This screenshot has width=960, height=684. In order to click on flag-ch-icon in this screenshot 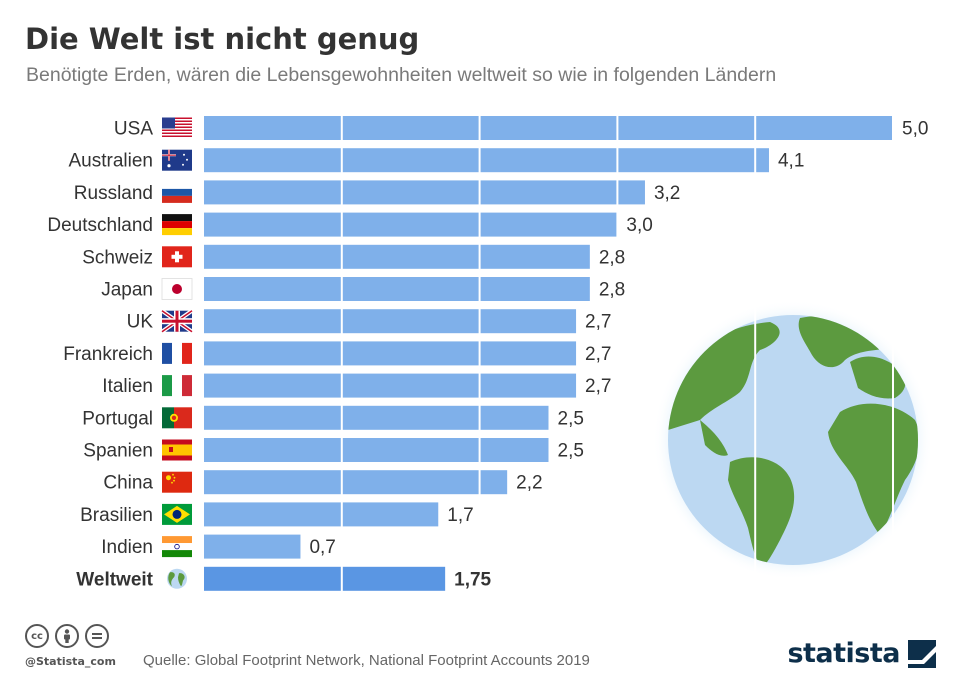, I will do `click(177, 257)`.